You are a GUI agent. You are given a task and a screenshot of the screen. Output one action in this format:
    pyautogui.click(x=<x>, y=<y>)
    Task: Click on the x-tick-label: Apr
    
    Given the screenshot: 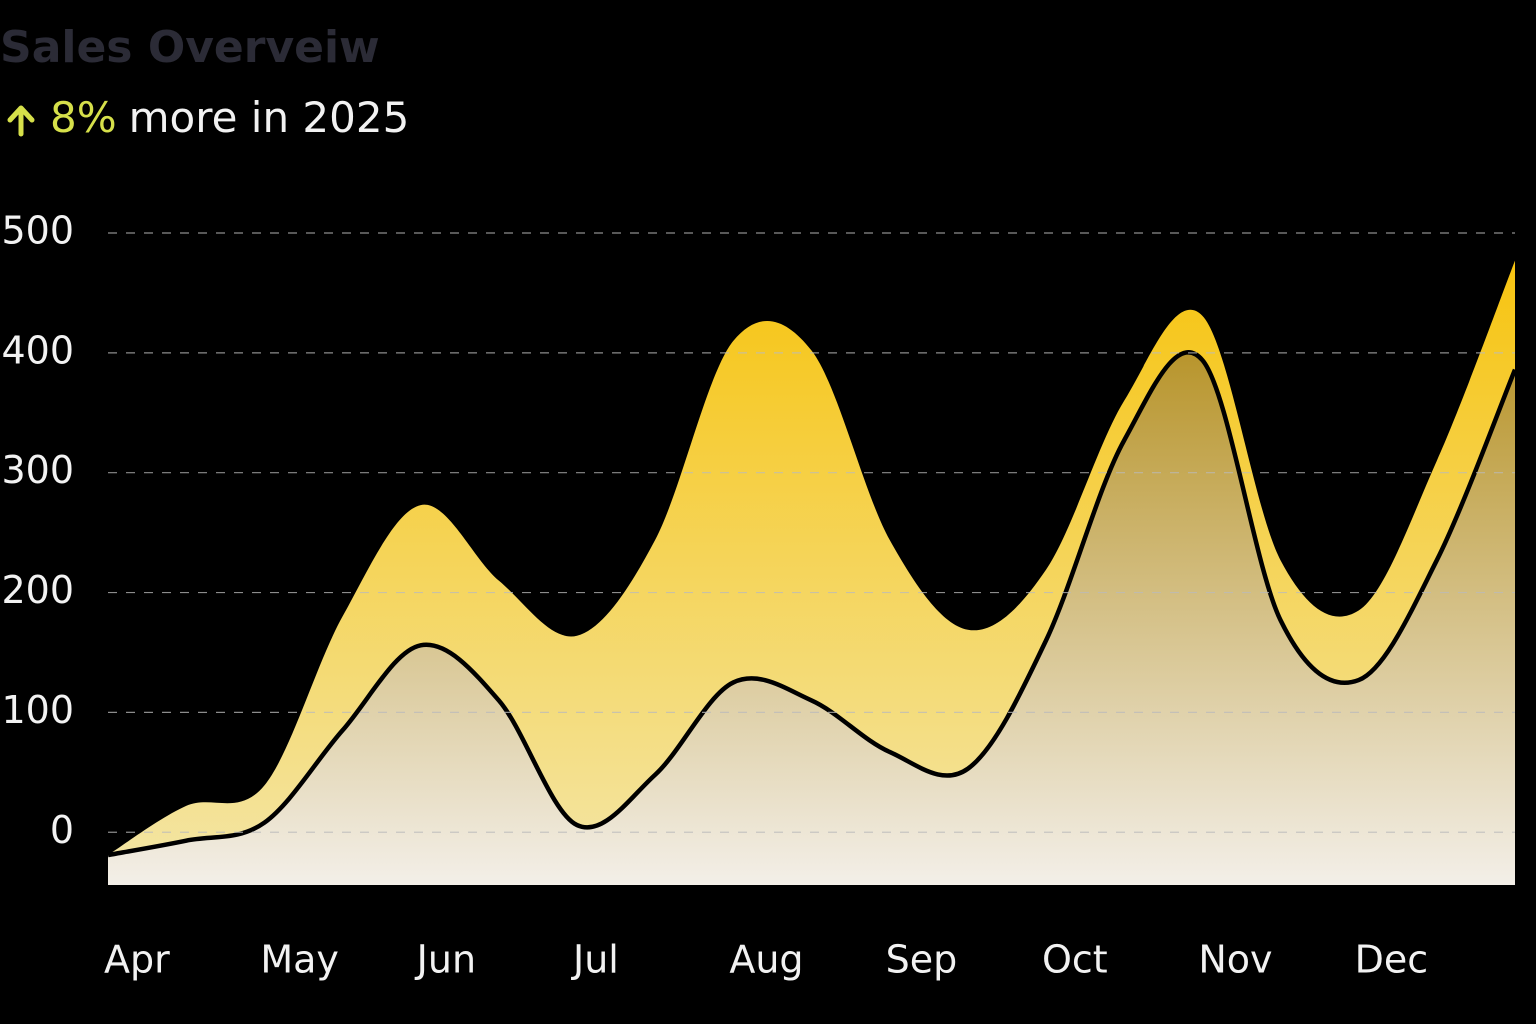 What is the action you would take?
    pyautogui.click(x=137, y=960)
    